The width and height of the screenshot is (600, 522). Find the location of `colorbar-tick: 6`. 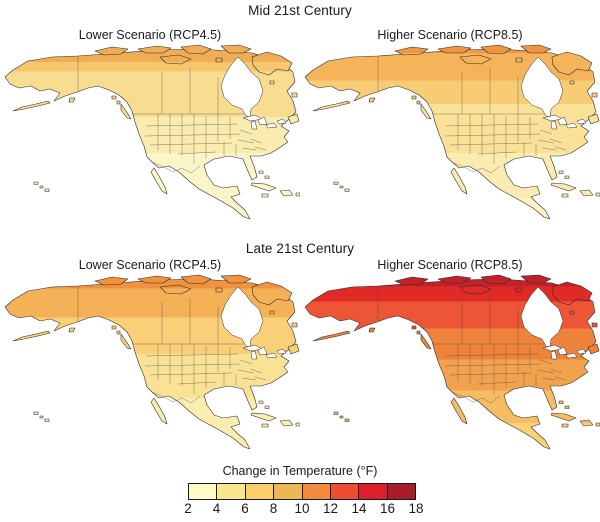

colorbar-tick: 6 is located at coordinates (245, 508).